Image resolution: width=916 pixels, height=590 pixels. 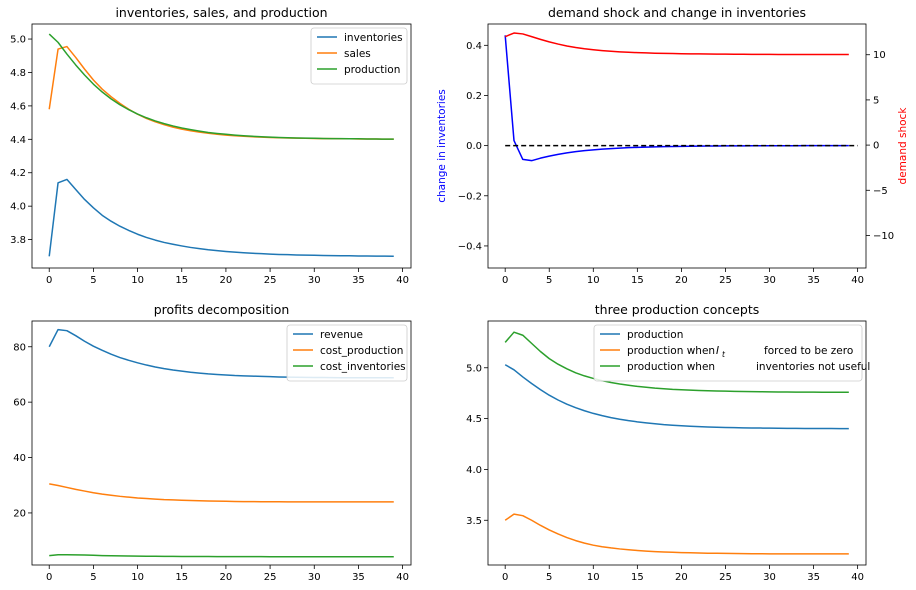 I want to click on y-tick-label: 20, so click(x=19, y=513).